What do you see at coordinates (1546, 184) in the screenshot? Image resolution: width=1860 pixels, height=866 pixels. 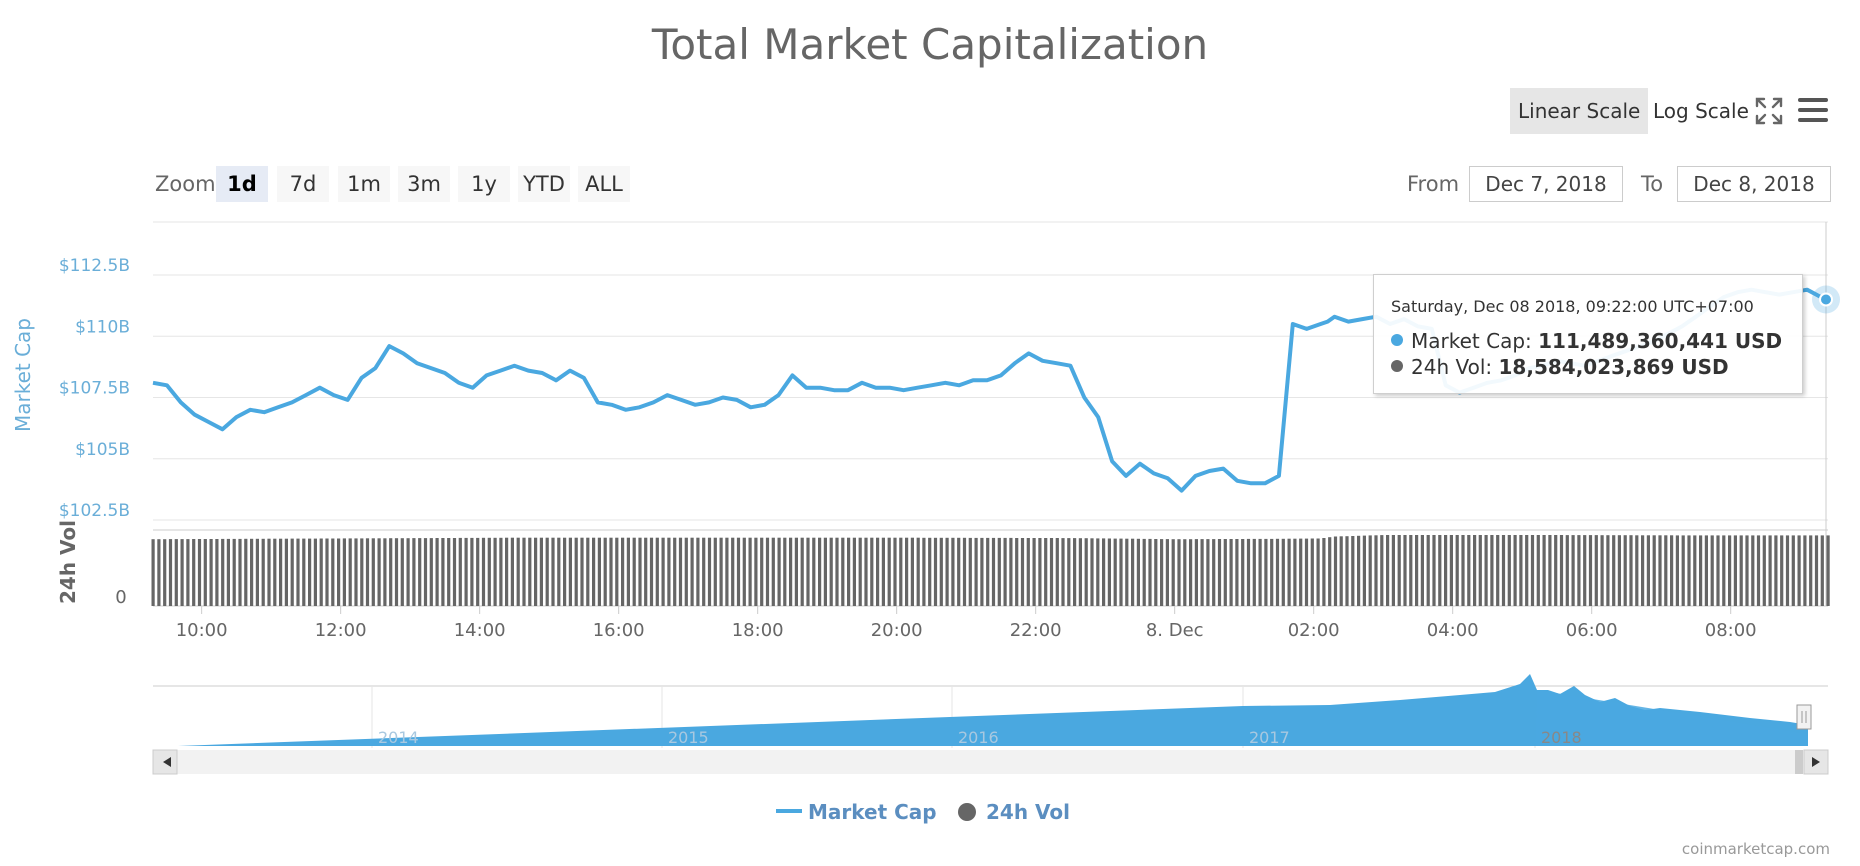 I see `from-date-input: Dec 7, 2018` at bounding box center [1546, 184].